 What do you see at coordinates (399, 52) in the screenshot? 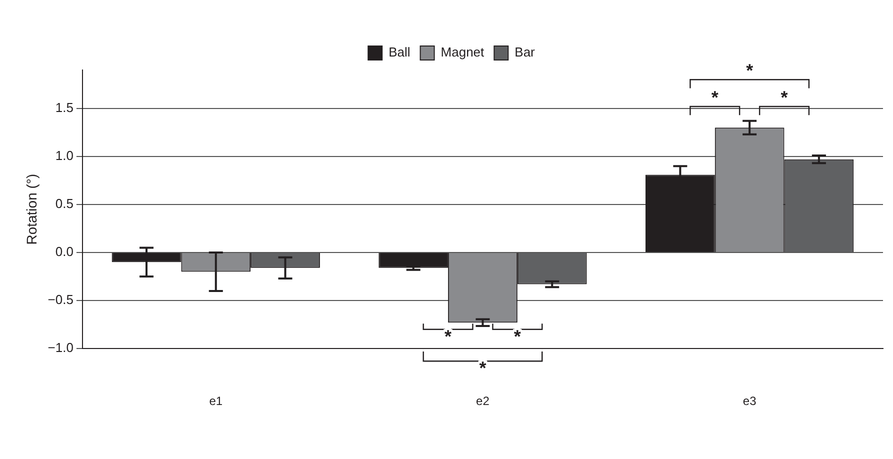
I see `legend-label: Ball` at bounding box center [399, 52].